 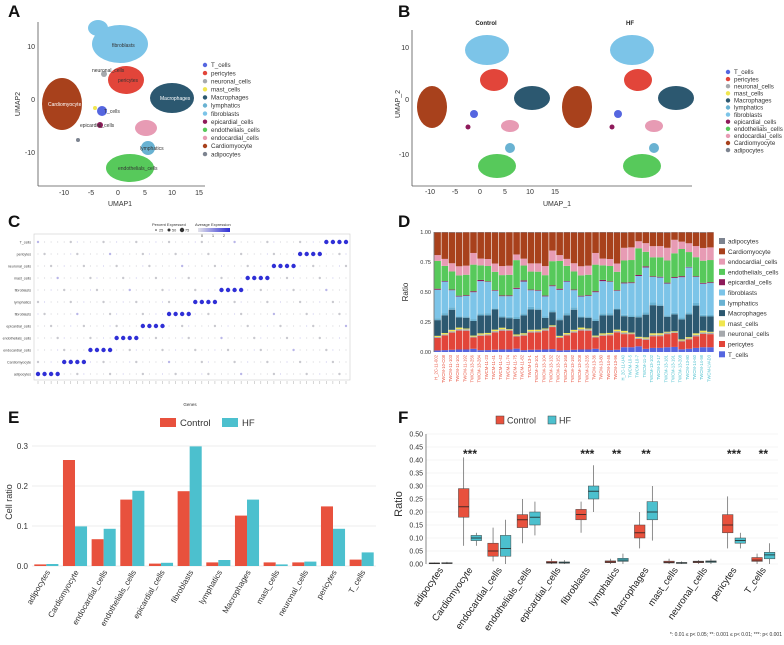 What do you see at coordinates (457, 368) in the screenshot?
I see `stacked-category-label: TWCM-11-104` at bounding box center [457, 368].